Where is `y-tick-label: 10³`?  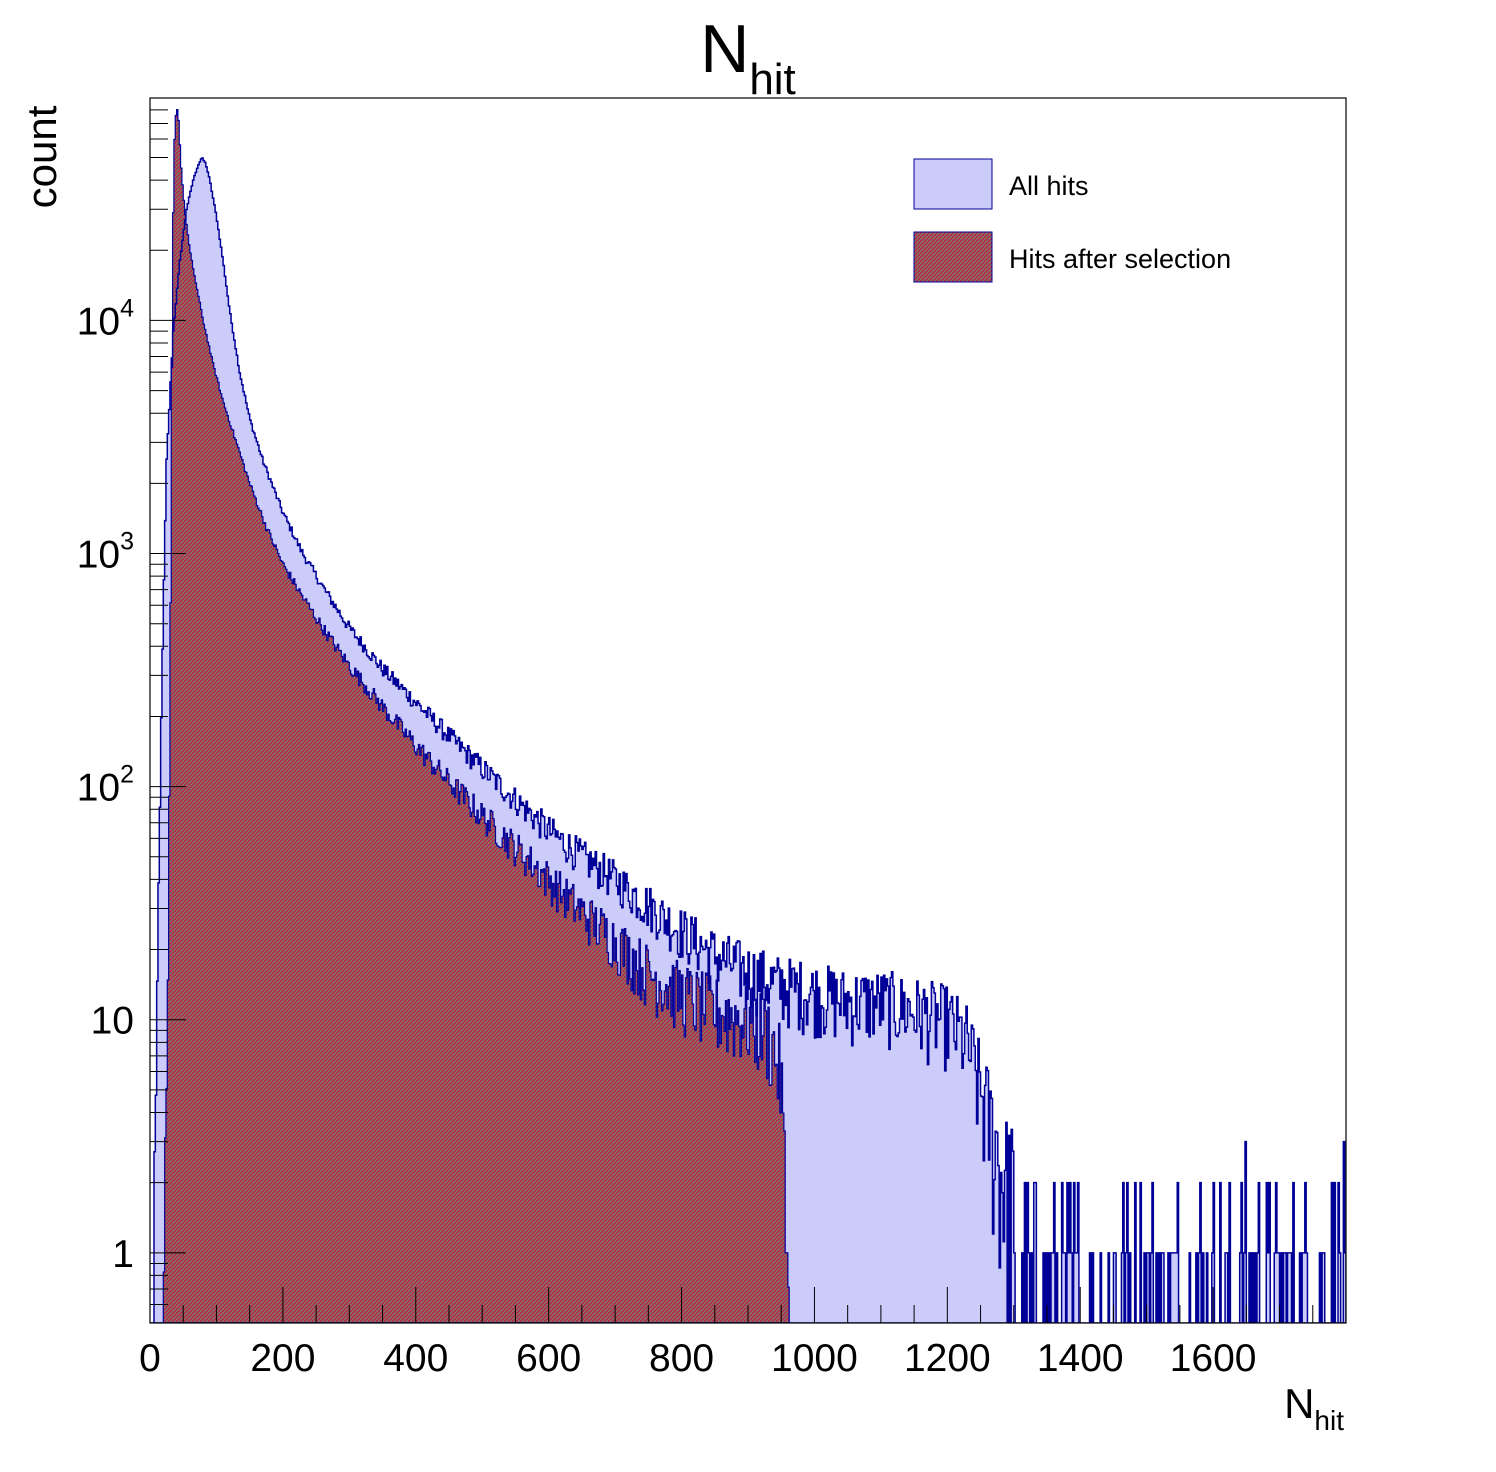
y-tick-label: 10³ is located at coordinates (105, 552).